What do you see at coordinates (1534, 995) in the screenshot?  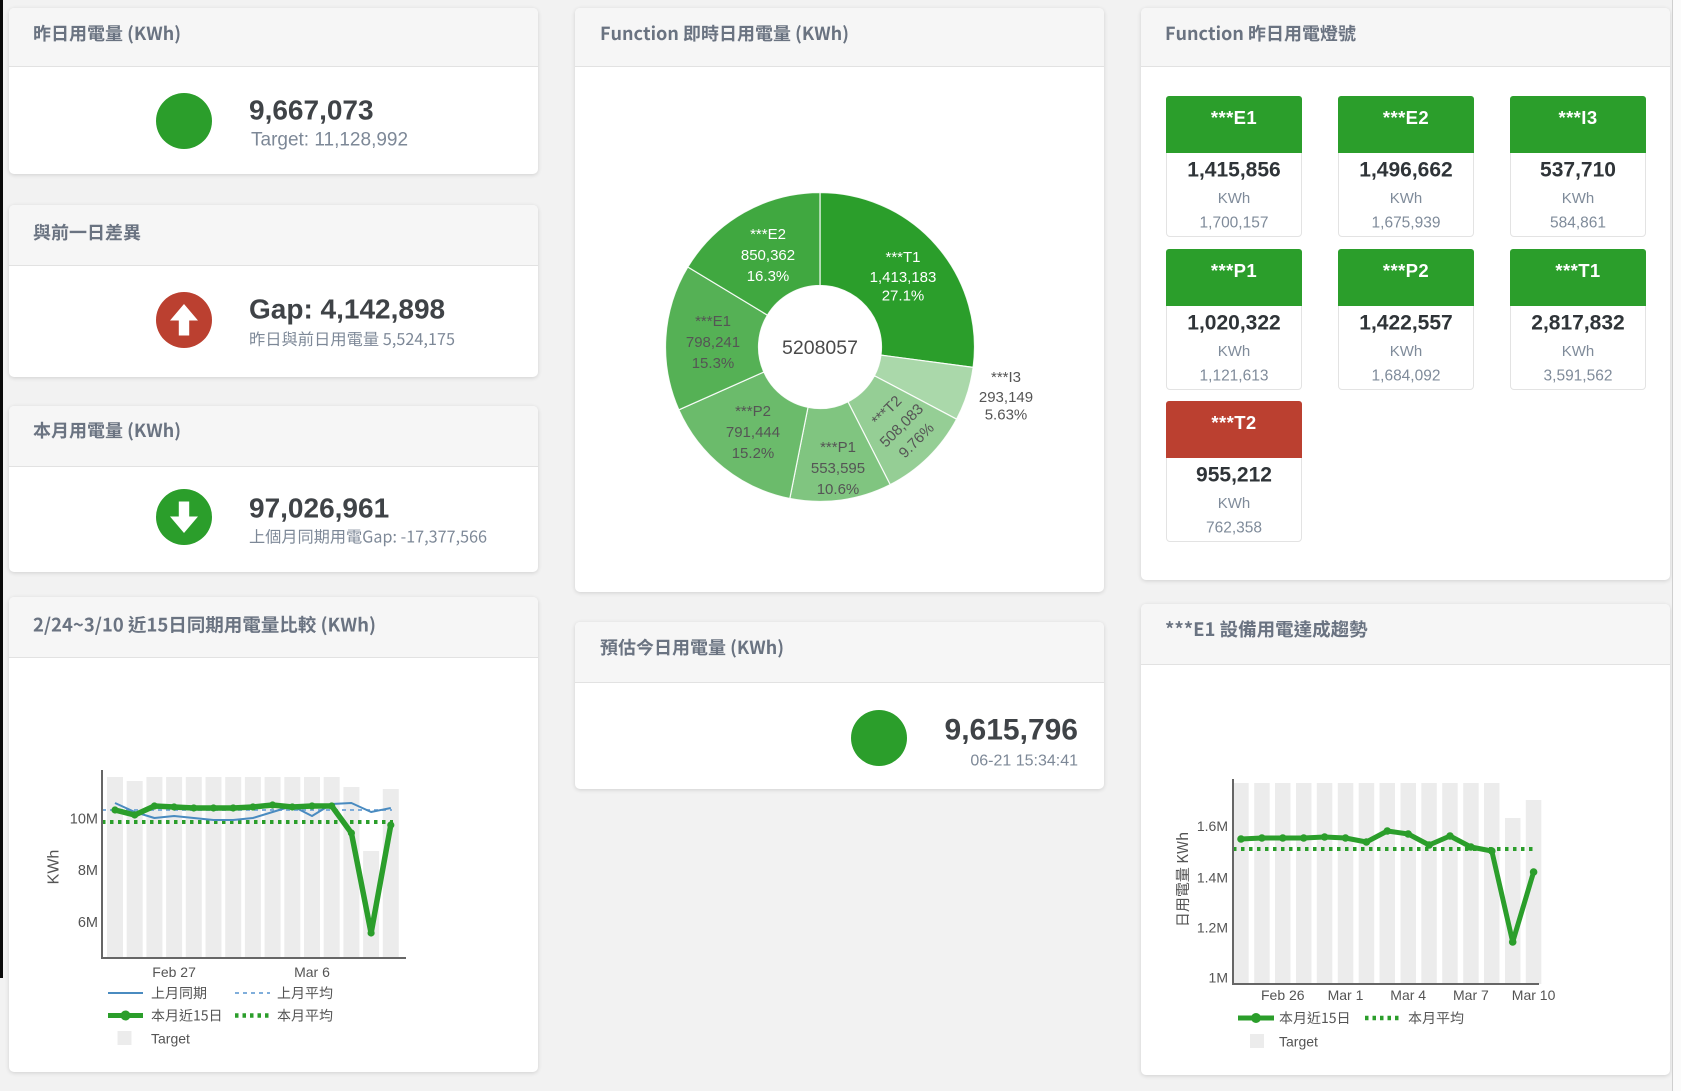 I see `svg-text: Mar 10` at bounding box center [1534, 995].